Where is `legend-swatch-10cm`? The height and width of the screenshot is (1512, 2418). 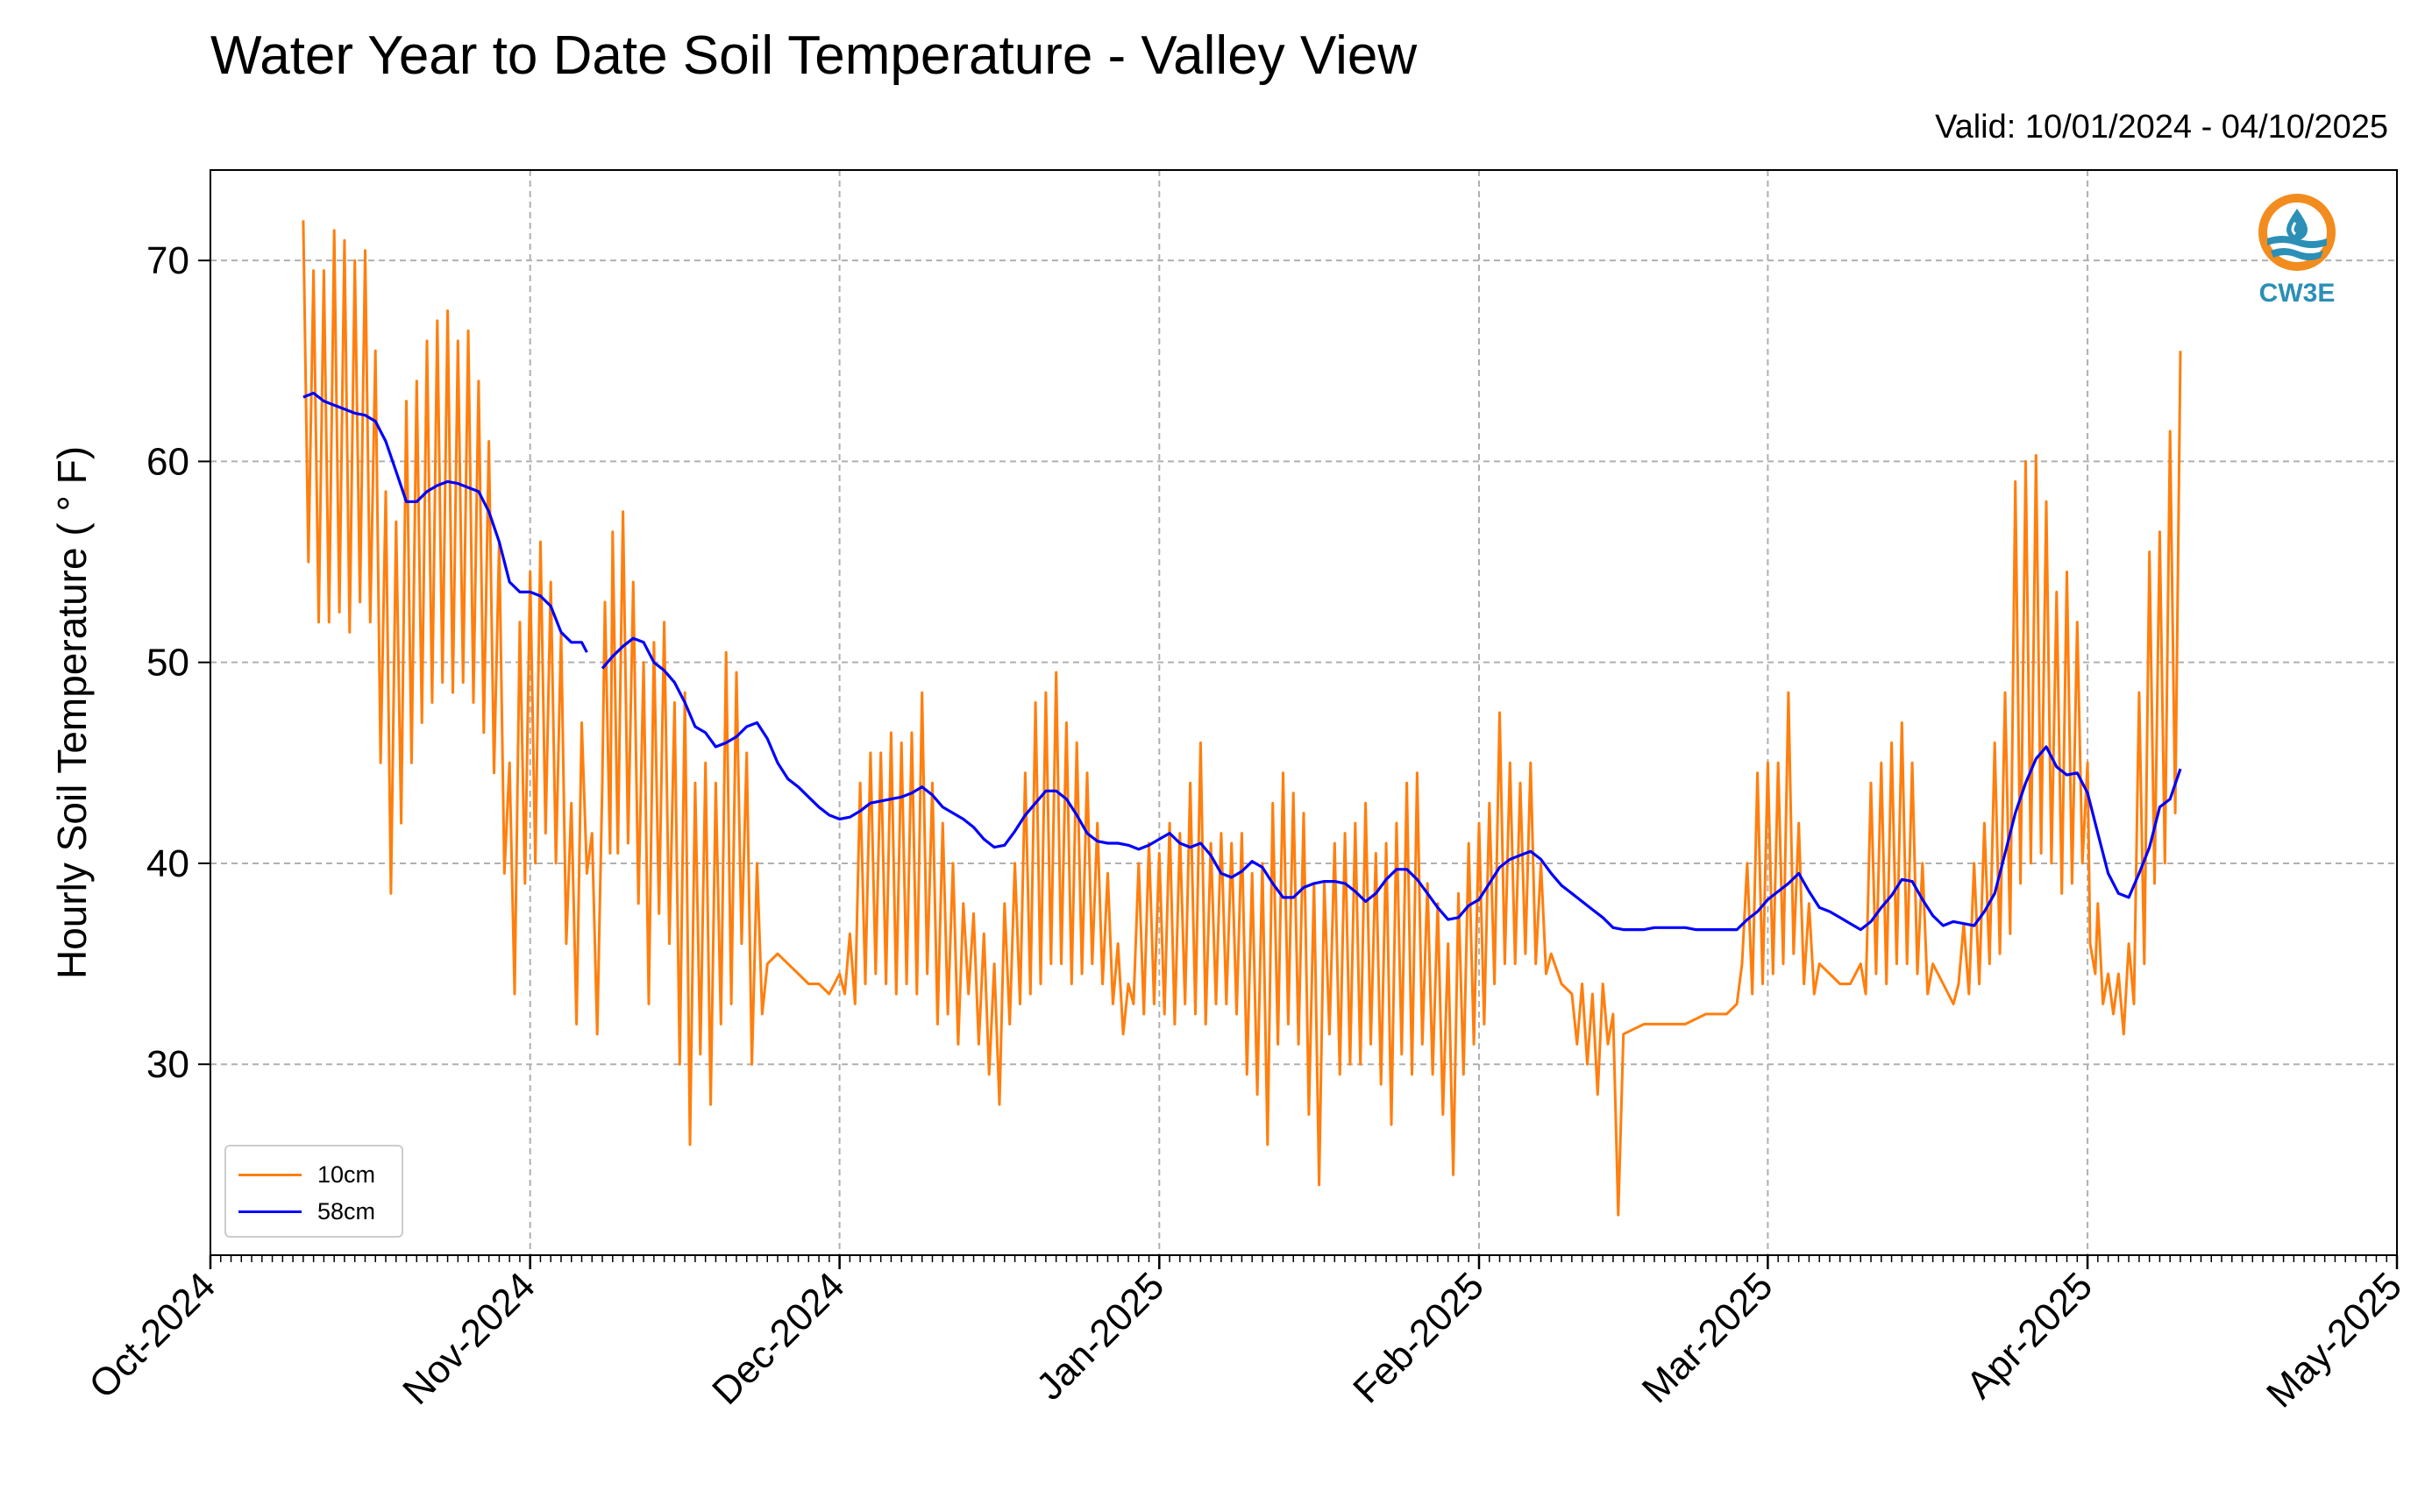 legend-swatch-10cm is located at coordinates (270, 1174).